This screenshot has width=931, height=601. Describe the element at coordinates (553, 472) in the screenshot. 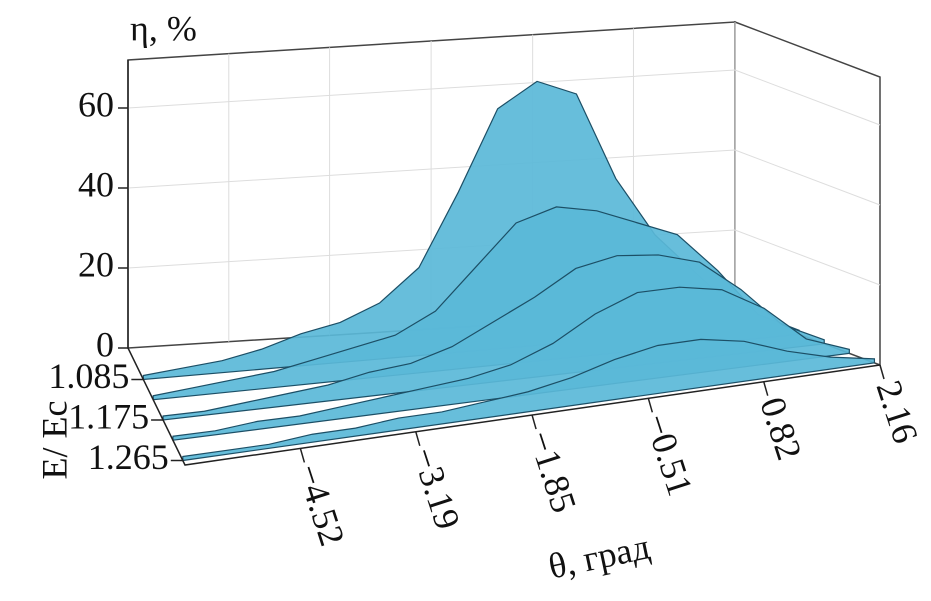

I see `x-tick-label: −1.85` at that location.